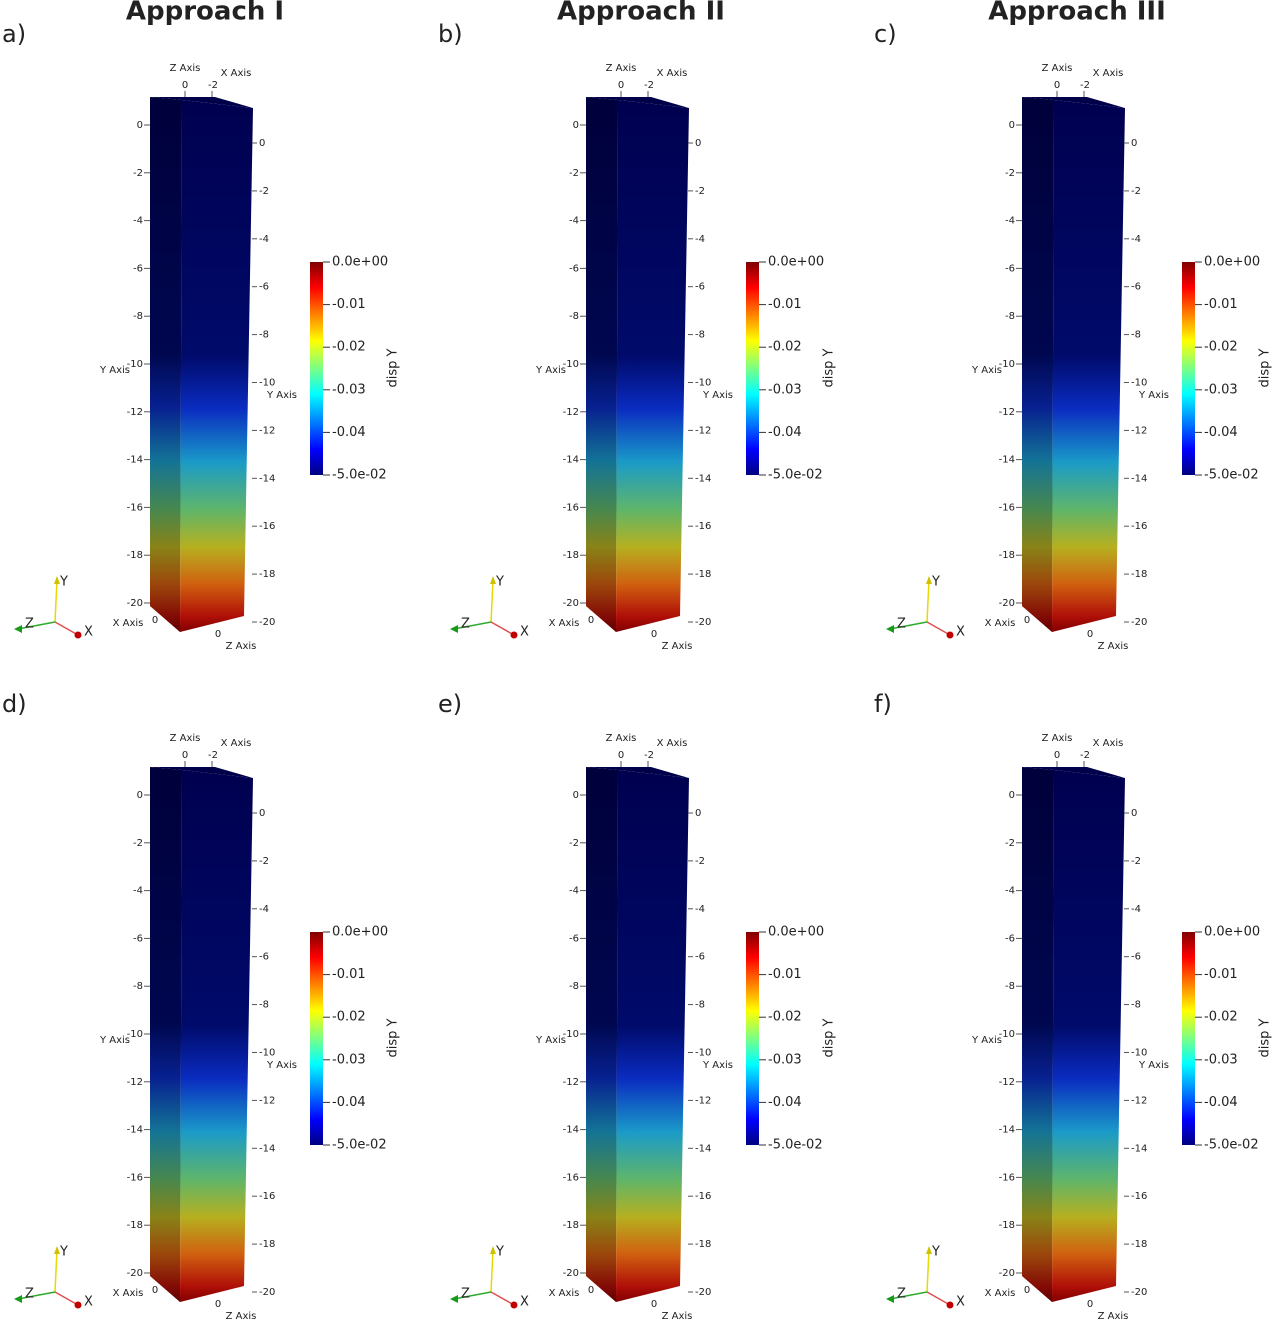 The height and width of the screenshot is (1328, 1280). Describe the element at coordinates (885, 34) in the screenshot. I see `panel-label: c)` at that location.